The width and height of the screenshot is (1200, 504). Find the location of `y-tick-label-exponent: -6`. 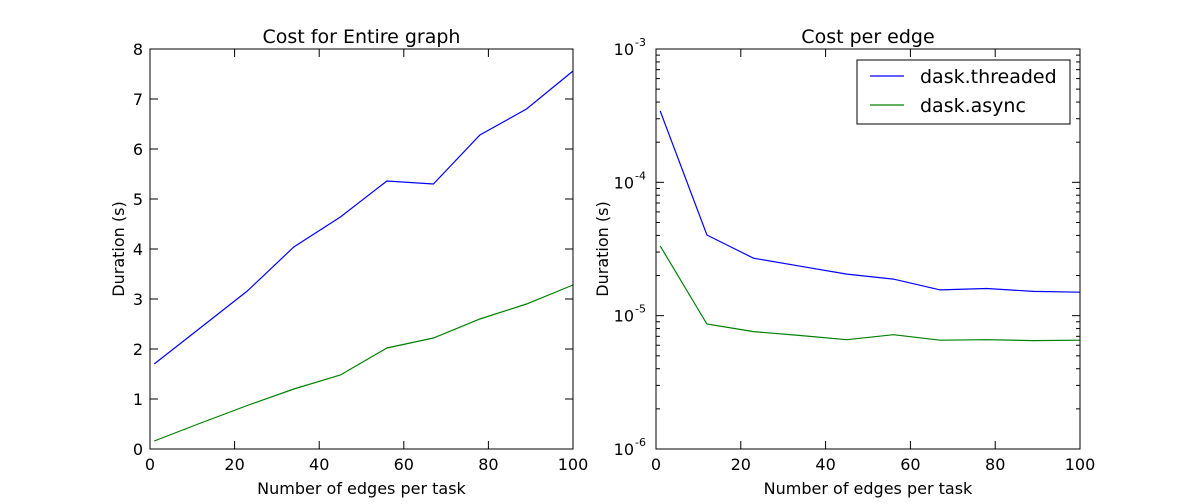

y-tick-label-exponent: -6 is located at coordinates (640, 442).